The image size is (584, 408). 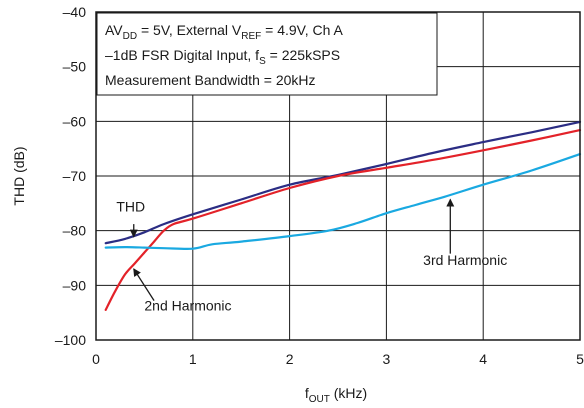 I want to click on x-axis-label-sub: OUT, so click(x=319, y=399).